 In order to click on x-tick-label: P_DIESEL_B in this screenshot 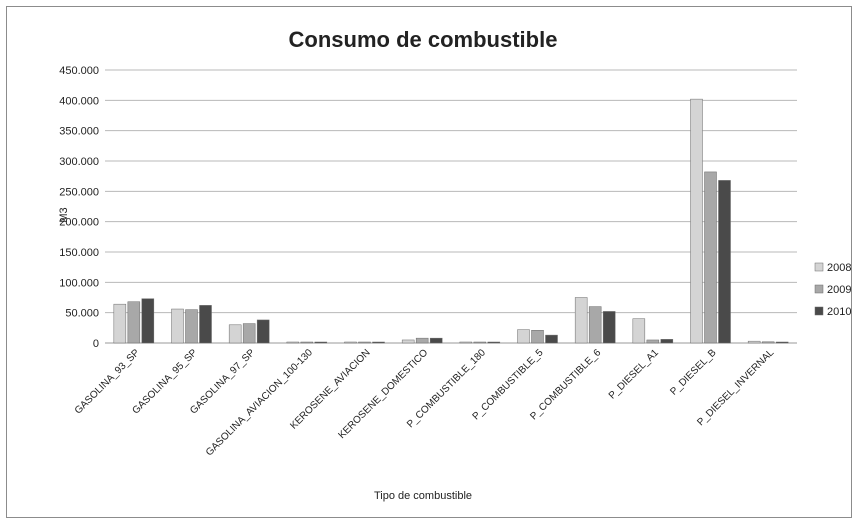, I will do `click(693, 372)`.